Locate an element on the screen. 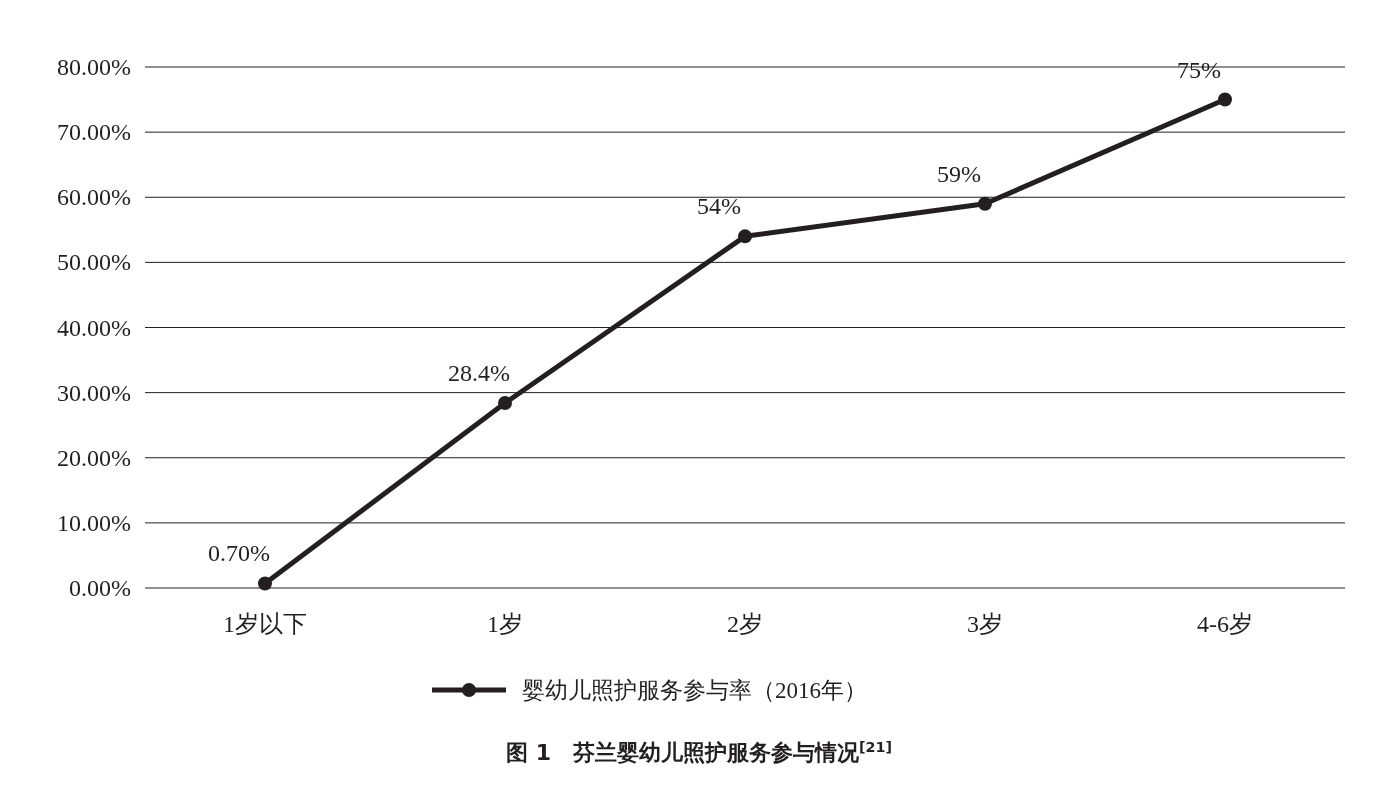 This screenshot has width=1398, height=810. x-tick-label: 3岁 is located at coordinates (985, 624).